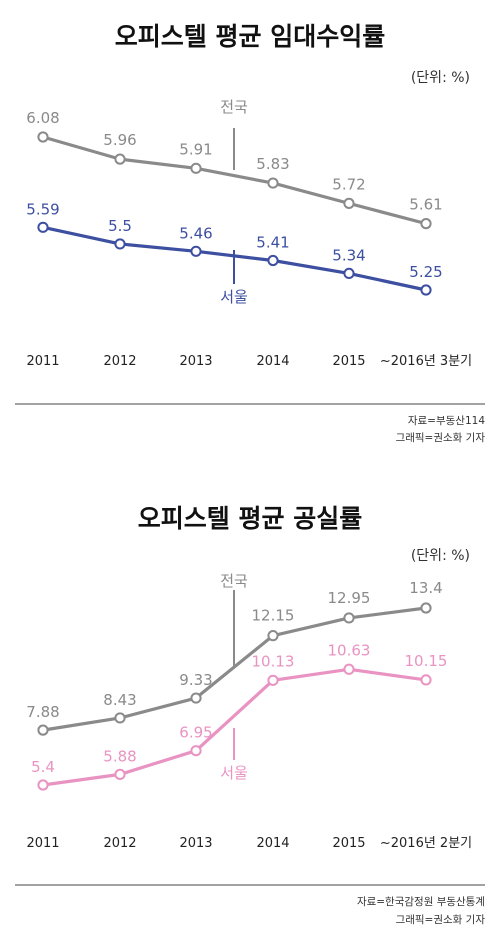 Image resolution: width=500 pixels, height=938 pixels. I want to click on vacancy-series-1-label-3: 10.13, so click(273, 661).